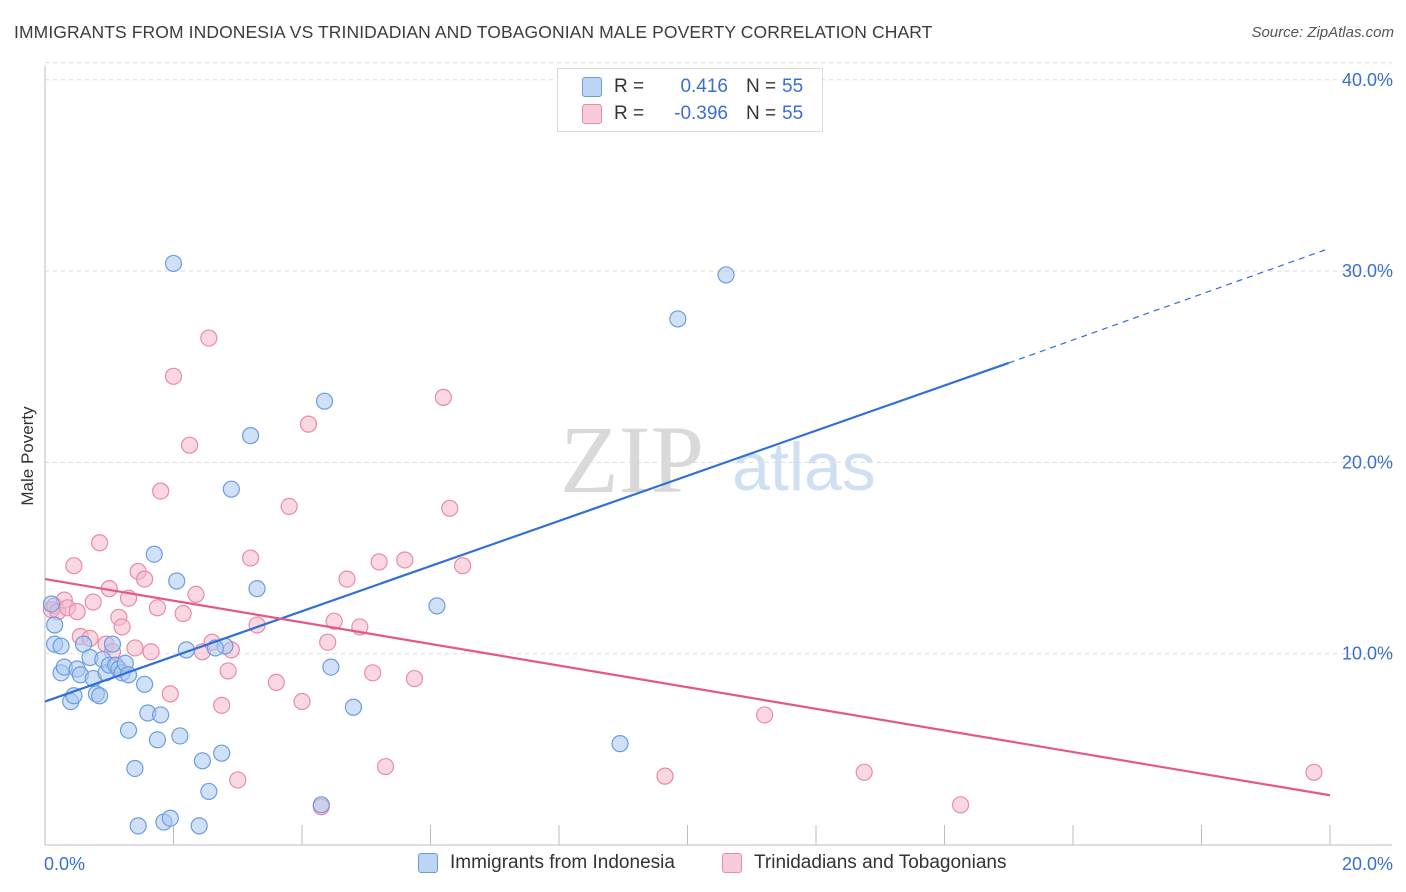 The image size is (1406, 892). I want to click on legend-row-pink: R = -0.396 N = 55, so click(692, 114).